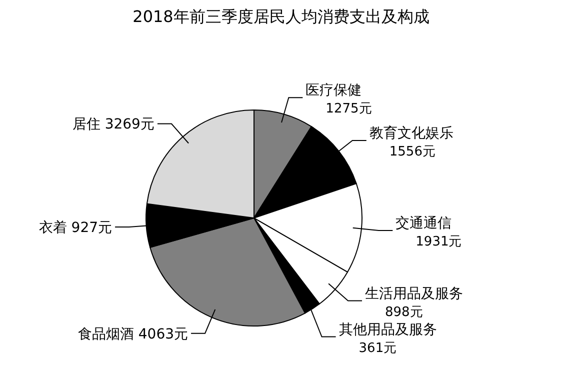  I want to click on slice-label: 居住 3269元, so click(113, 124).